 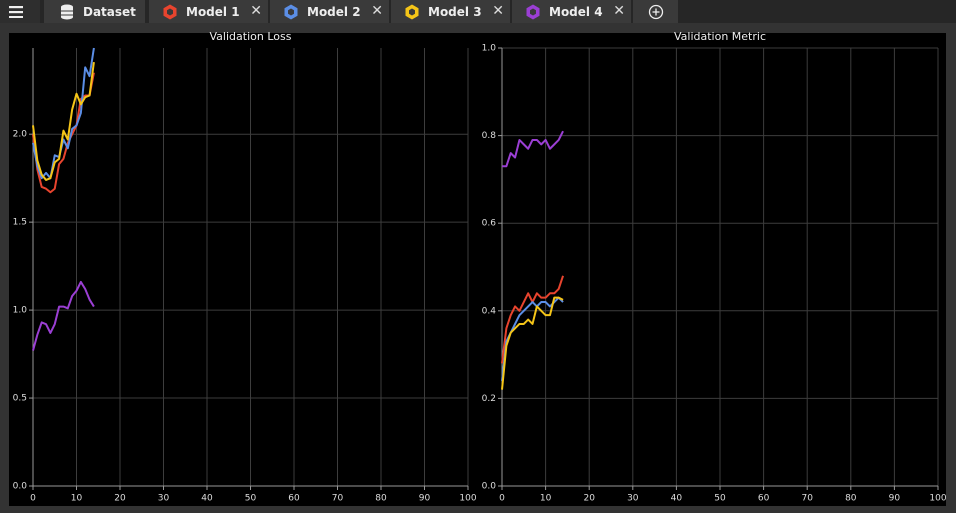 I want to click on database-icon, so click(x=67, y=11).